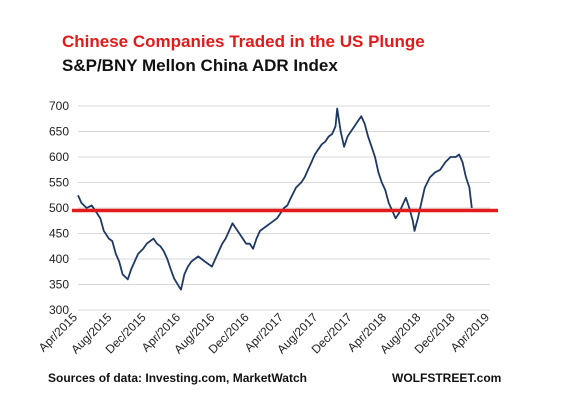  What do you see at coordinates (470, 332) in the screenshot?
I see `x-tick-label: Apr/2019` at bounding box center [470, 332].